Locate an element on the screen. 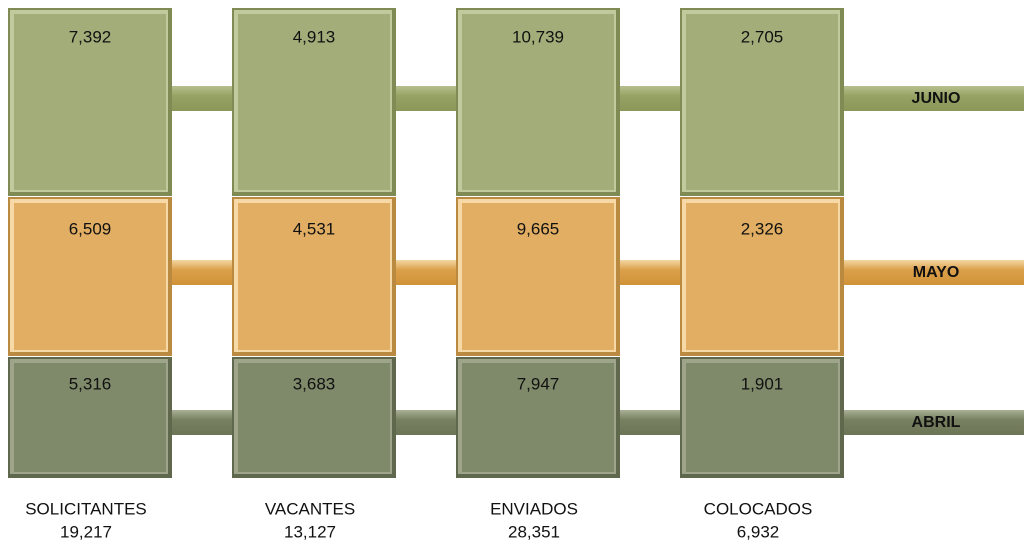 The width and height of the screenshot is (1024, 546). segment-value: 4,913 is located at coordinates (314, 36).